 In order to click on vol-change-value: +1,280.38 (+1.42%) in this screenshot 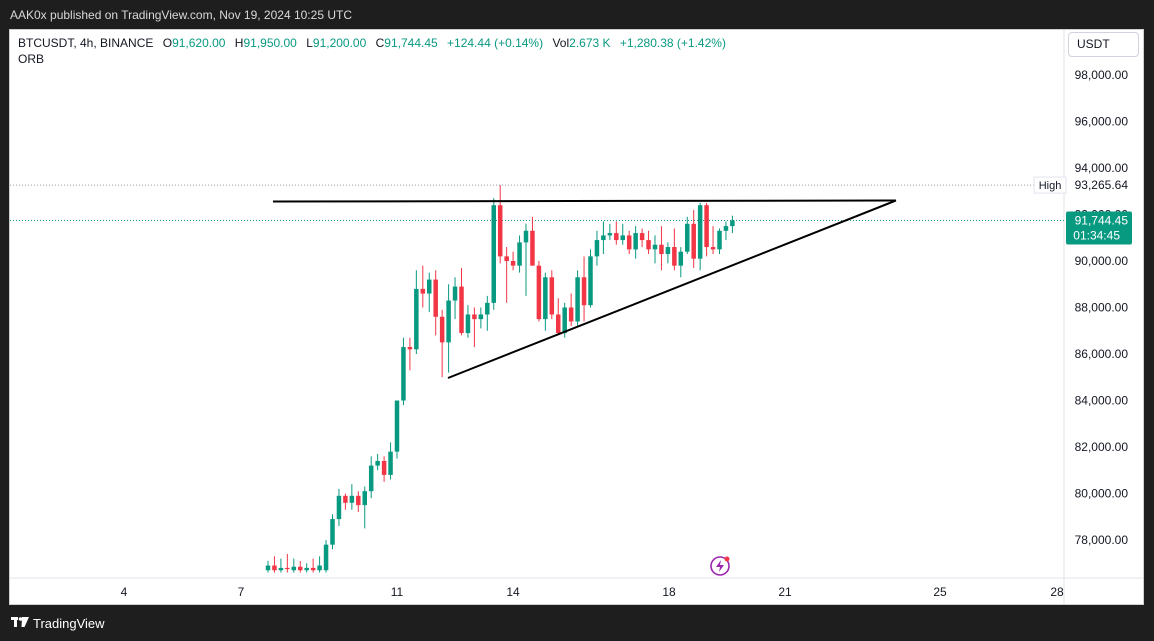, I will do `click(672, 43)`.